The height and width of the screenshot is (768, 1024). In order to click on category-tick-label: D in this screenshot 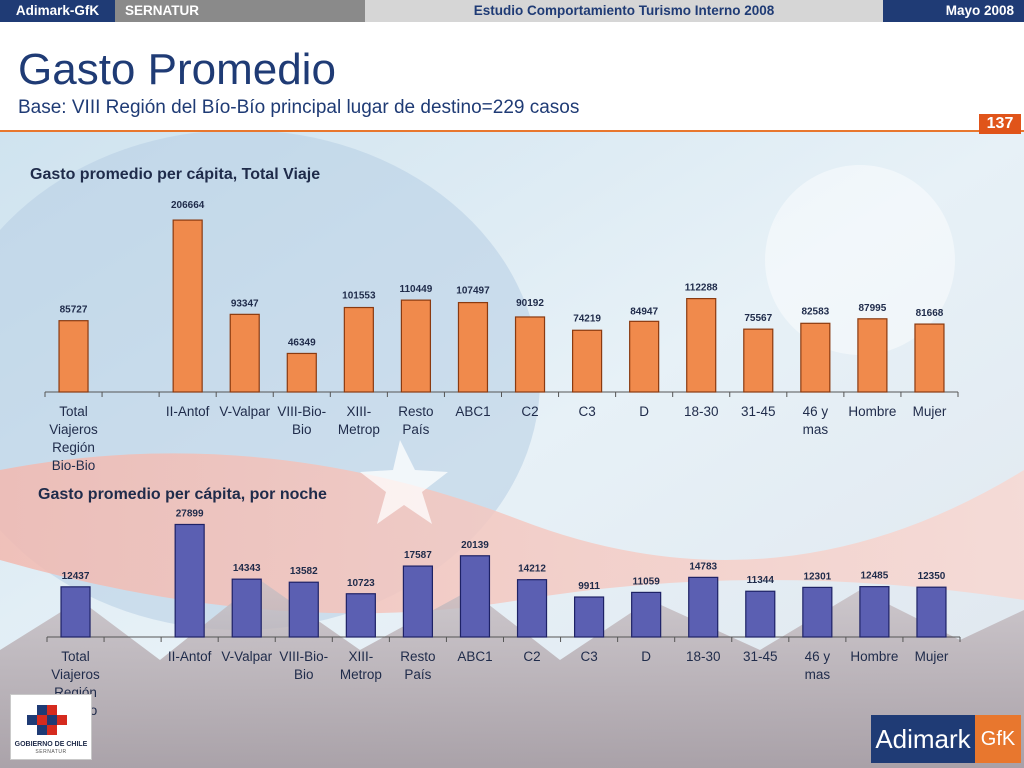, I will do `click(644, 411)`.